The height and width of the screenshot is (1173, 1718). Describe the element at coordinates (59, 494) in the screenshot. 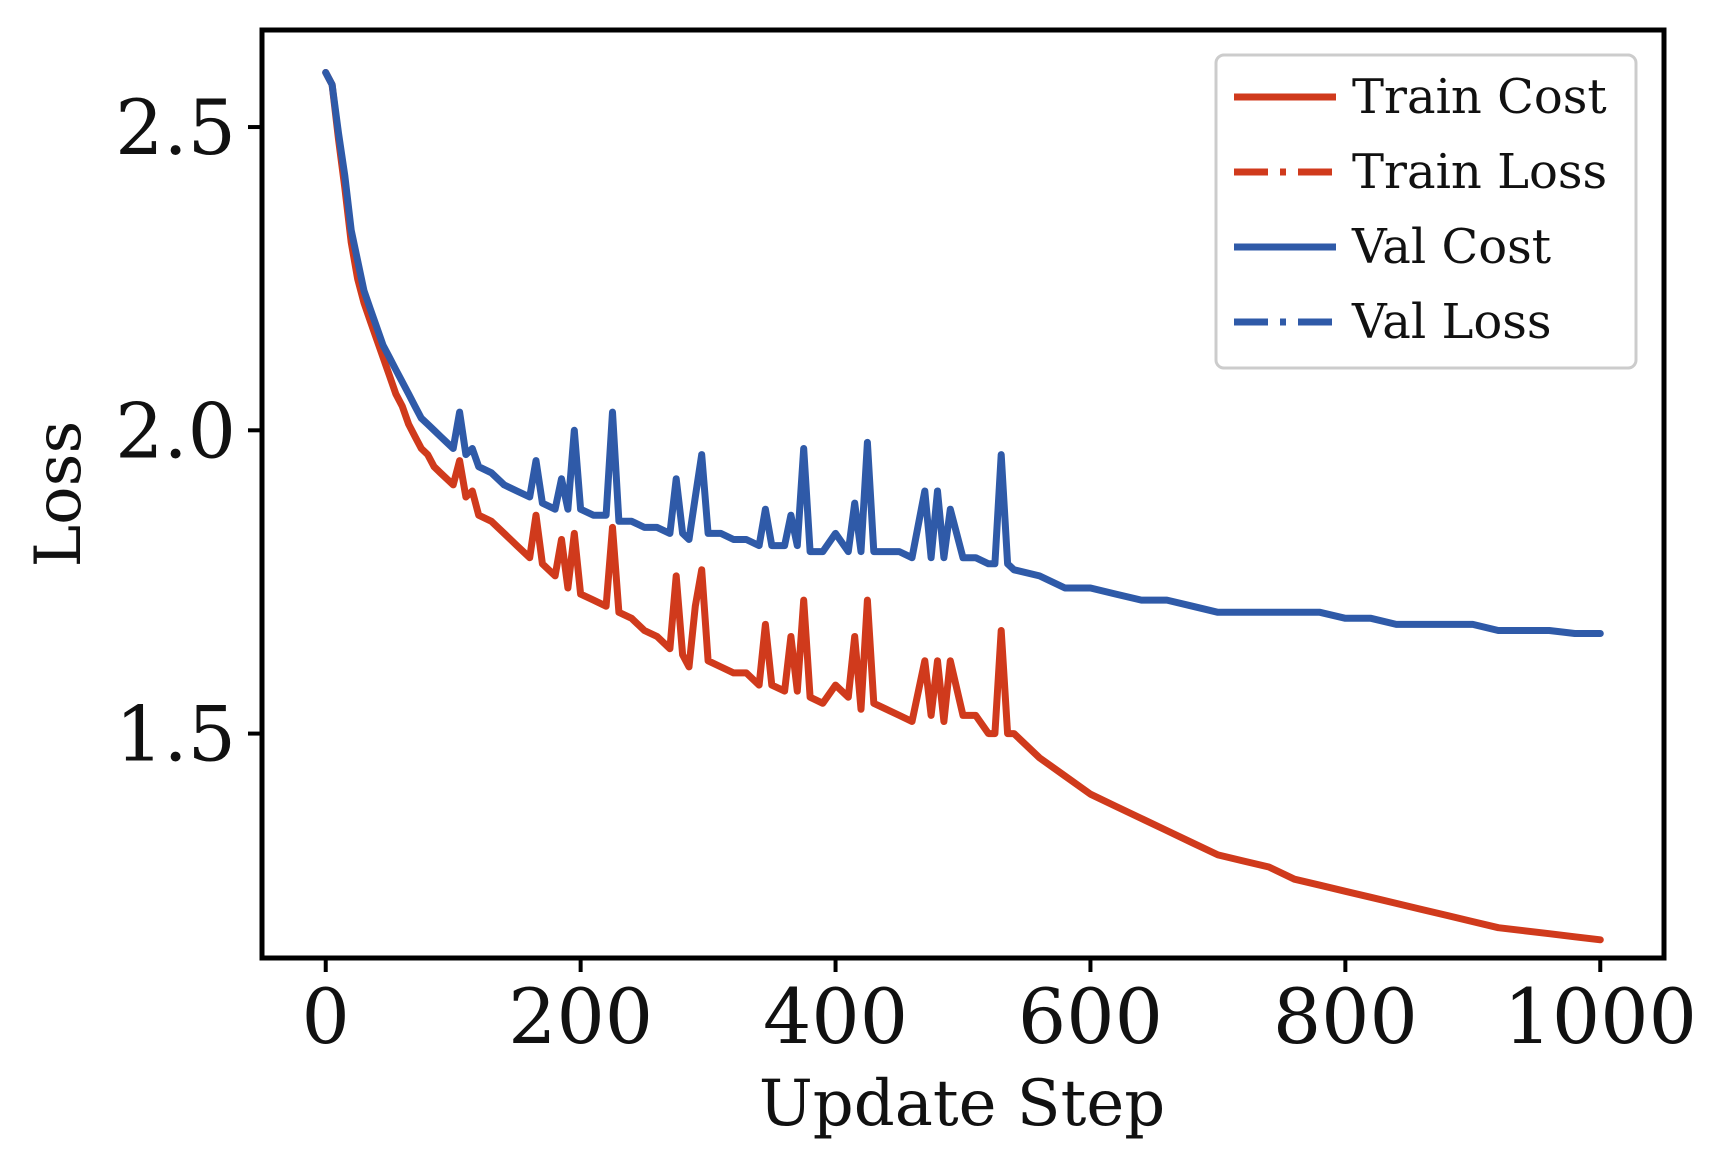

I see `y-axis-label: Loss` at that location.